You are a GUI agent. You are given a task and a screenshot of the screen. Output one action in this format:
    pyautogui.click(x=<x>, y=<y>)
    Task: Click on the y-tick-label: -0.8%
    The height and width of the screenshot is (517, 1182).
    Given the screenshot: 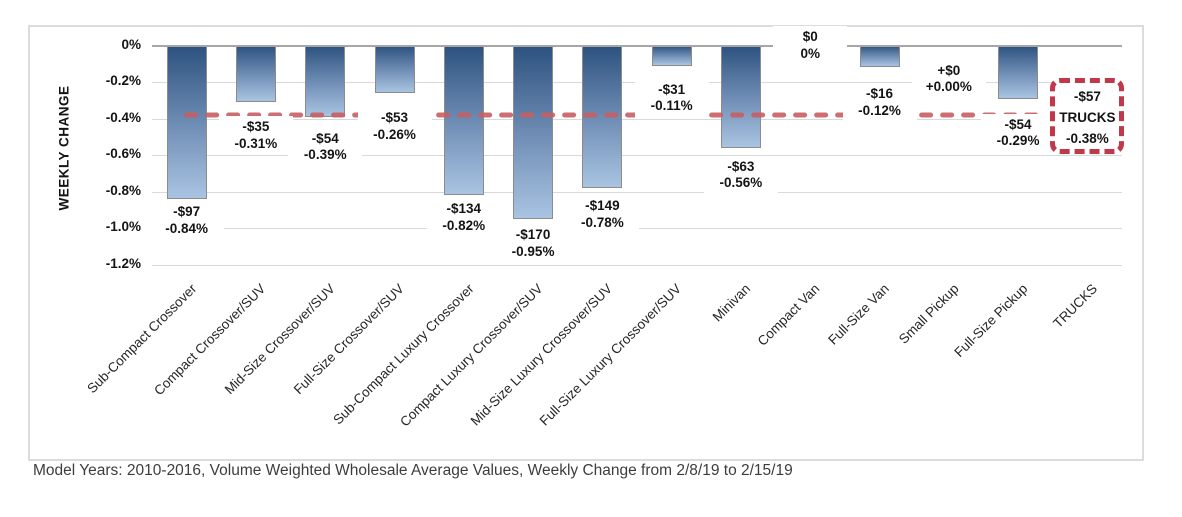 What is the action you would take?
    pyautogui.click(x=123, y=190)
    